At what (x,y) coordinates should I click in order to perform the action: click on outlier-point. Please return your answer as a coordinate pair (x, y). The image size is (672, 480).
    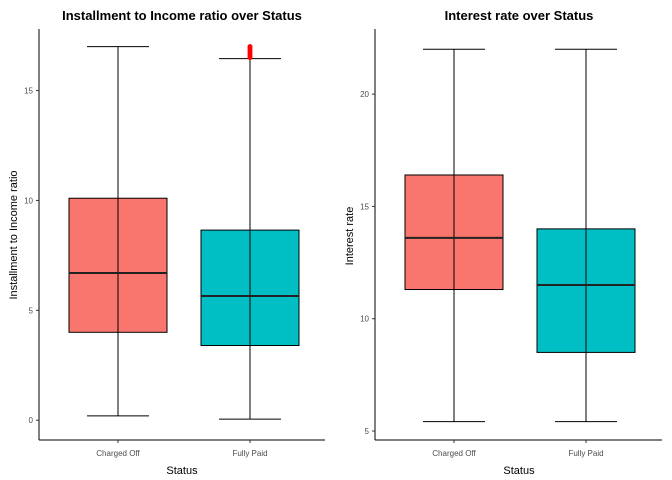
    Looking at the image, I should click on (250, 47).